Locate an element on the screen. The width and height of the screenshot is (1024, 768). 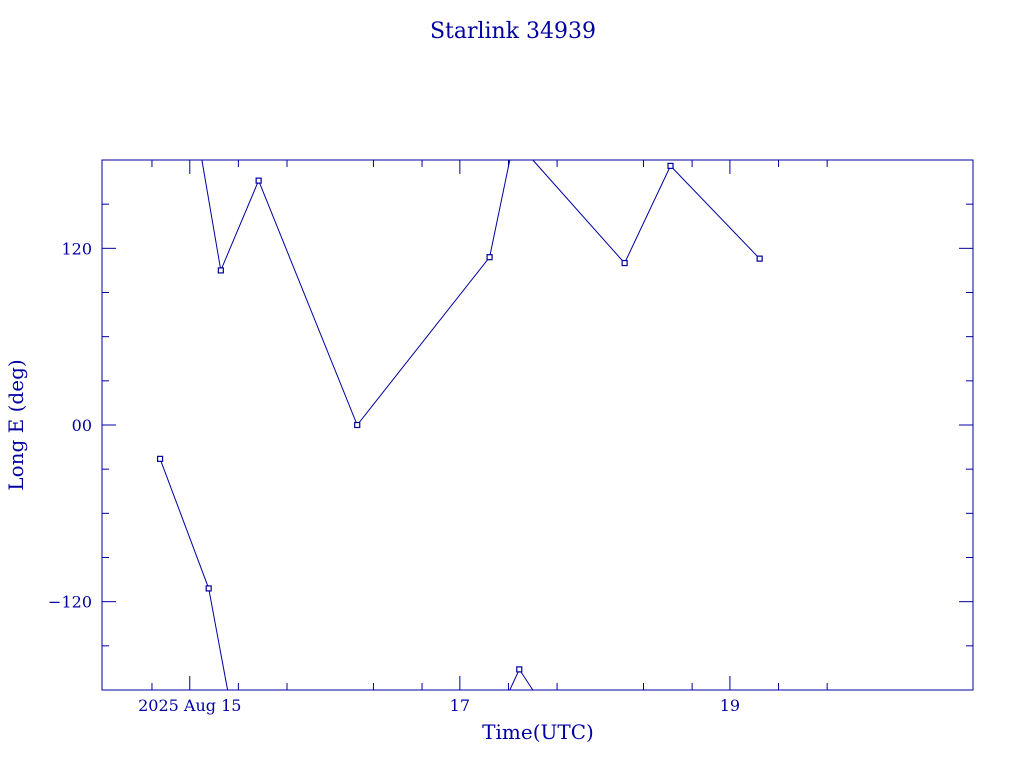
y-axis-label: Long E (deg) is located at coordinates (16, 424).